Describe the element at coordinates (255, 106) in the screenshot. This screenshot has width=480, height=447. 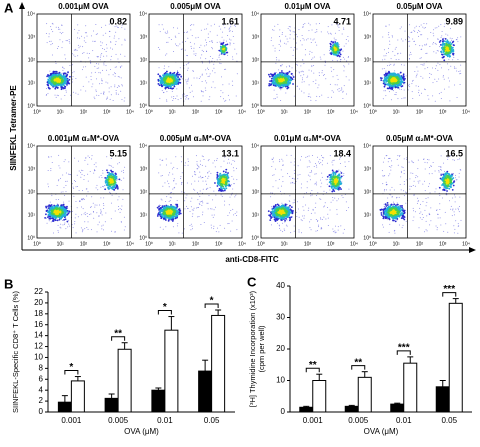
I see `tick-label: 10⁰` at that location.